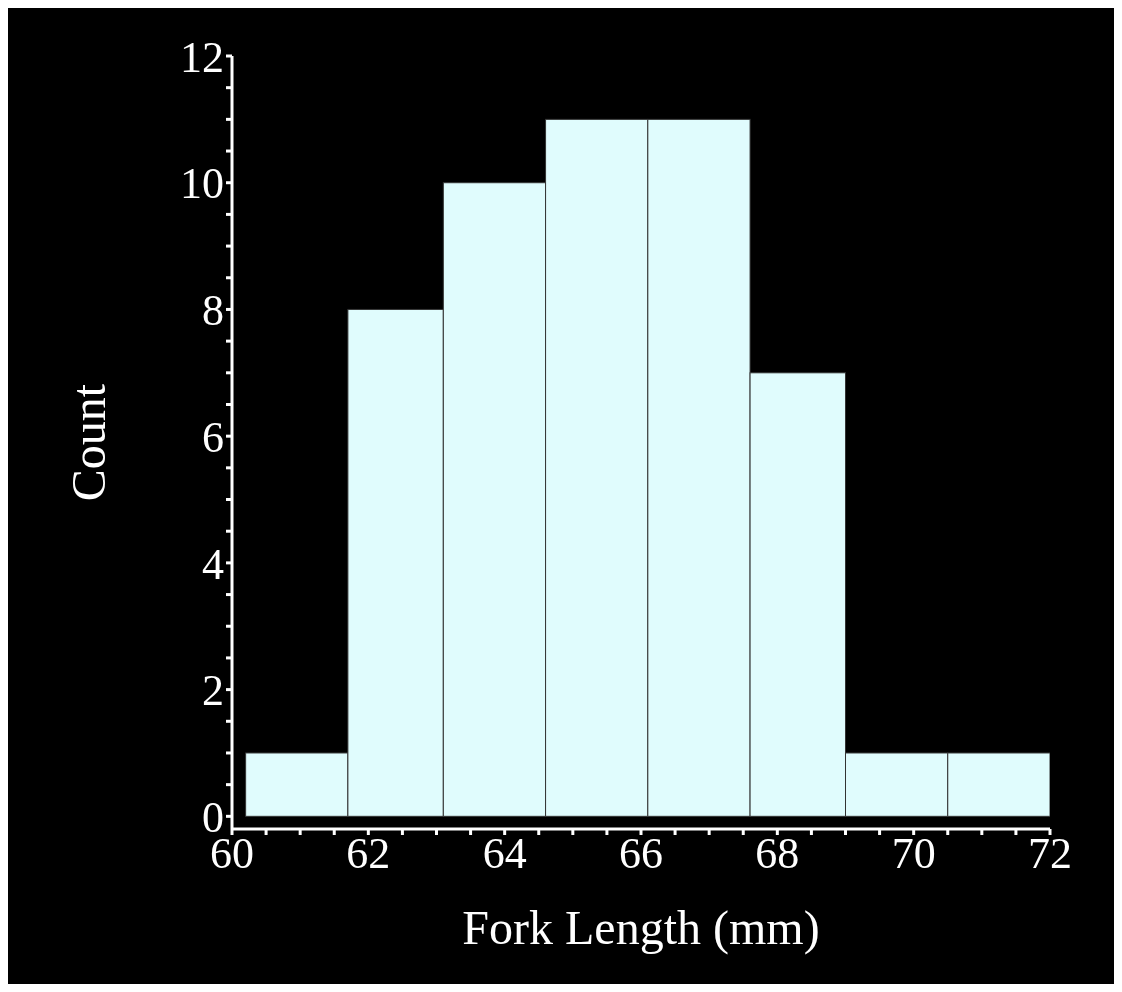  I want to click on x-tick-label: 66, so click(641, 854).